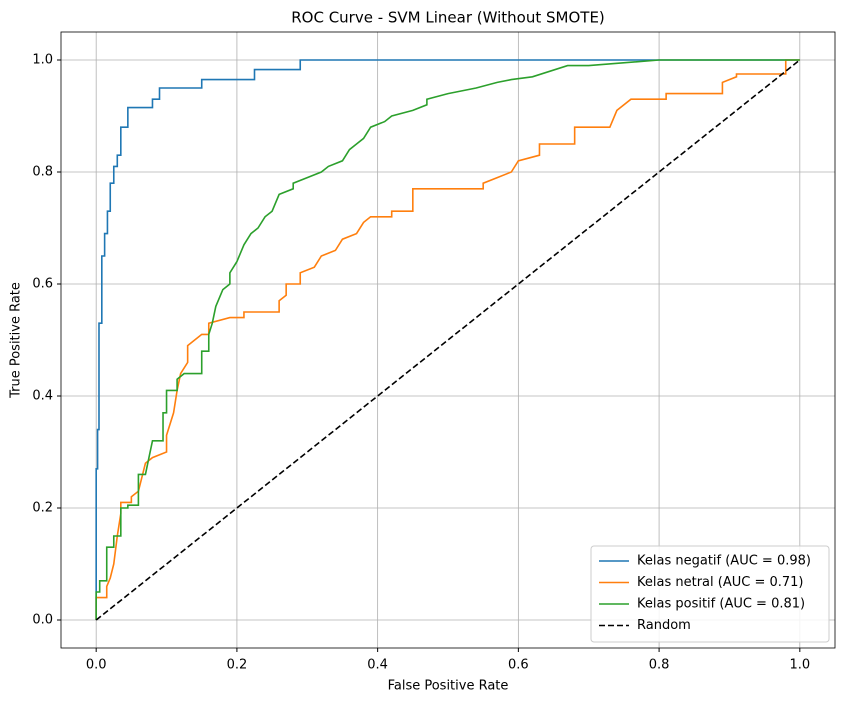 This screenshot has height=701, width=846. Describe the element at coordinates (42, 60) in the screenshot. I see `y-tick-label: 1.0` at that location.